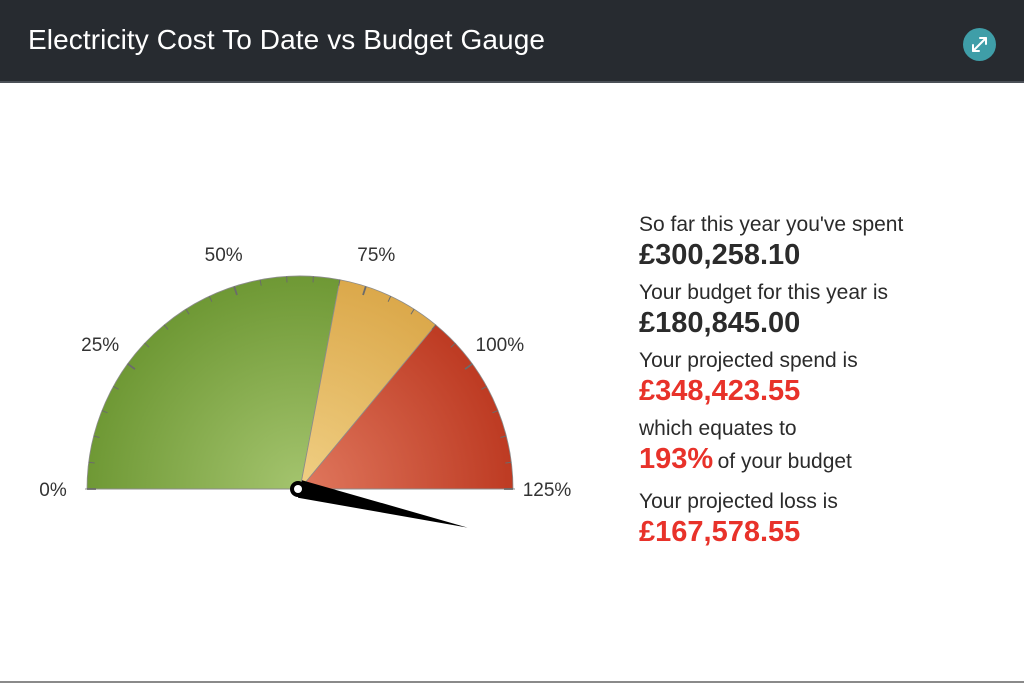  I want to click on gauge-band-red, so click(406, 407).